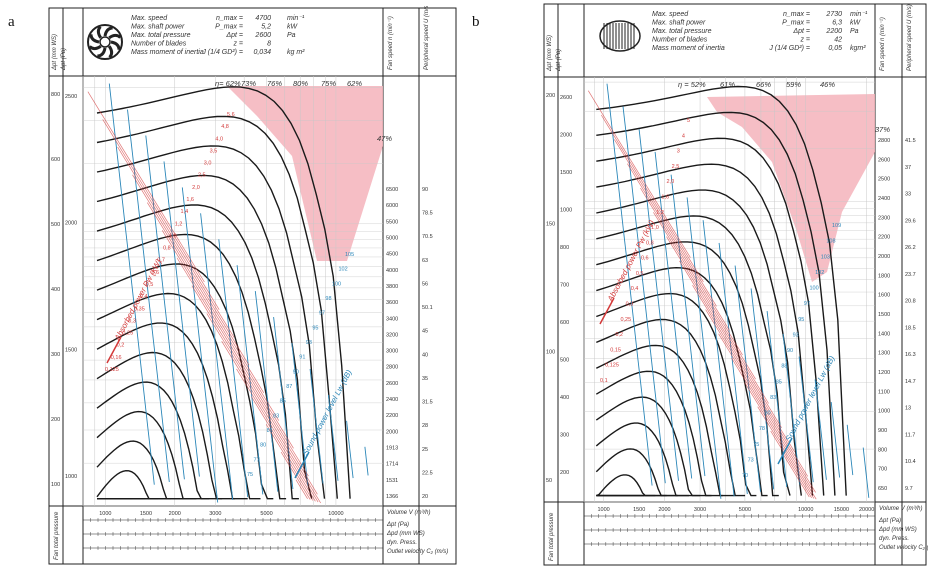 The width and height of the screenshot is (935, 572). Describe the element at coordinates (105, 42) in the screenshot. I see `fan-impeller-icon` at that location.